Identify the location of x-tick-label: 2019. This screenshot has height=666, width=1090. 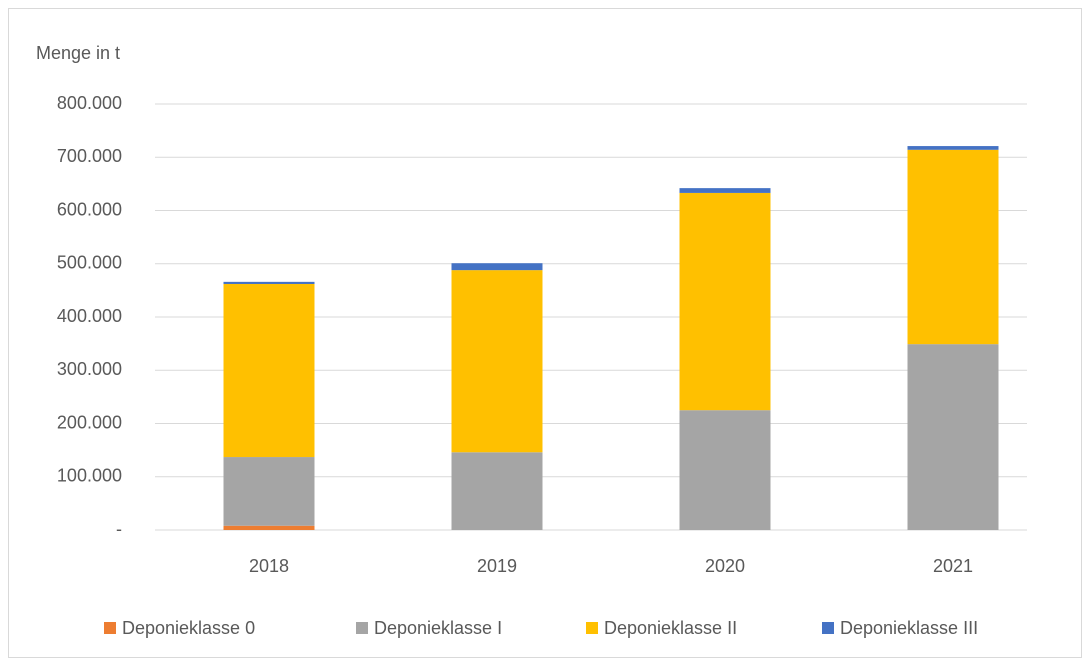
(497, 566).